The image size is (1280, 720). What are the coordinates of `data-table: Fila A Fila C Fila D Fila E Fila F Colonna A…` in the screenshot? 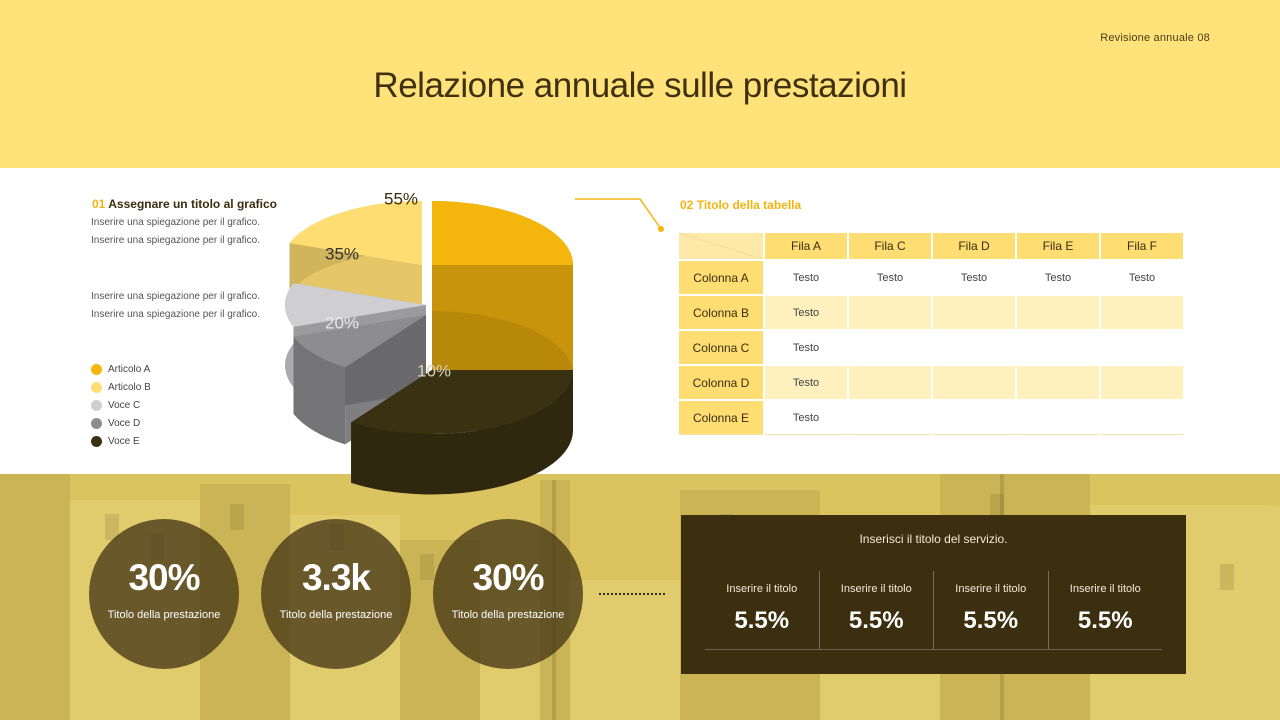 It's located at (931, 334).